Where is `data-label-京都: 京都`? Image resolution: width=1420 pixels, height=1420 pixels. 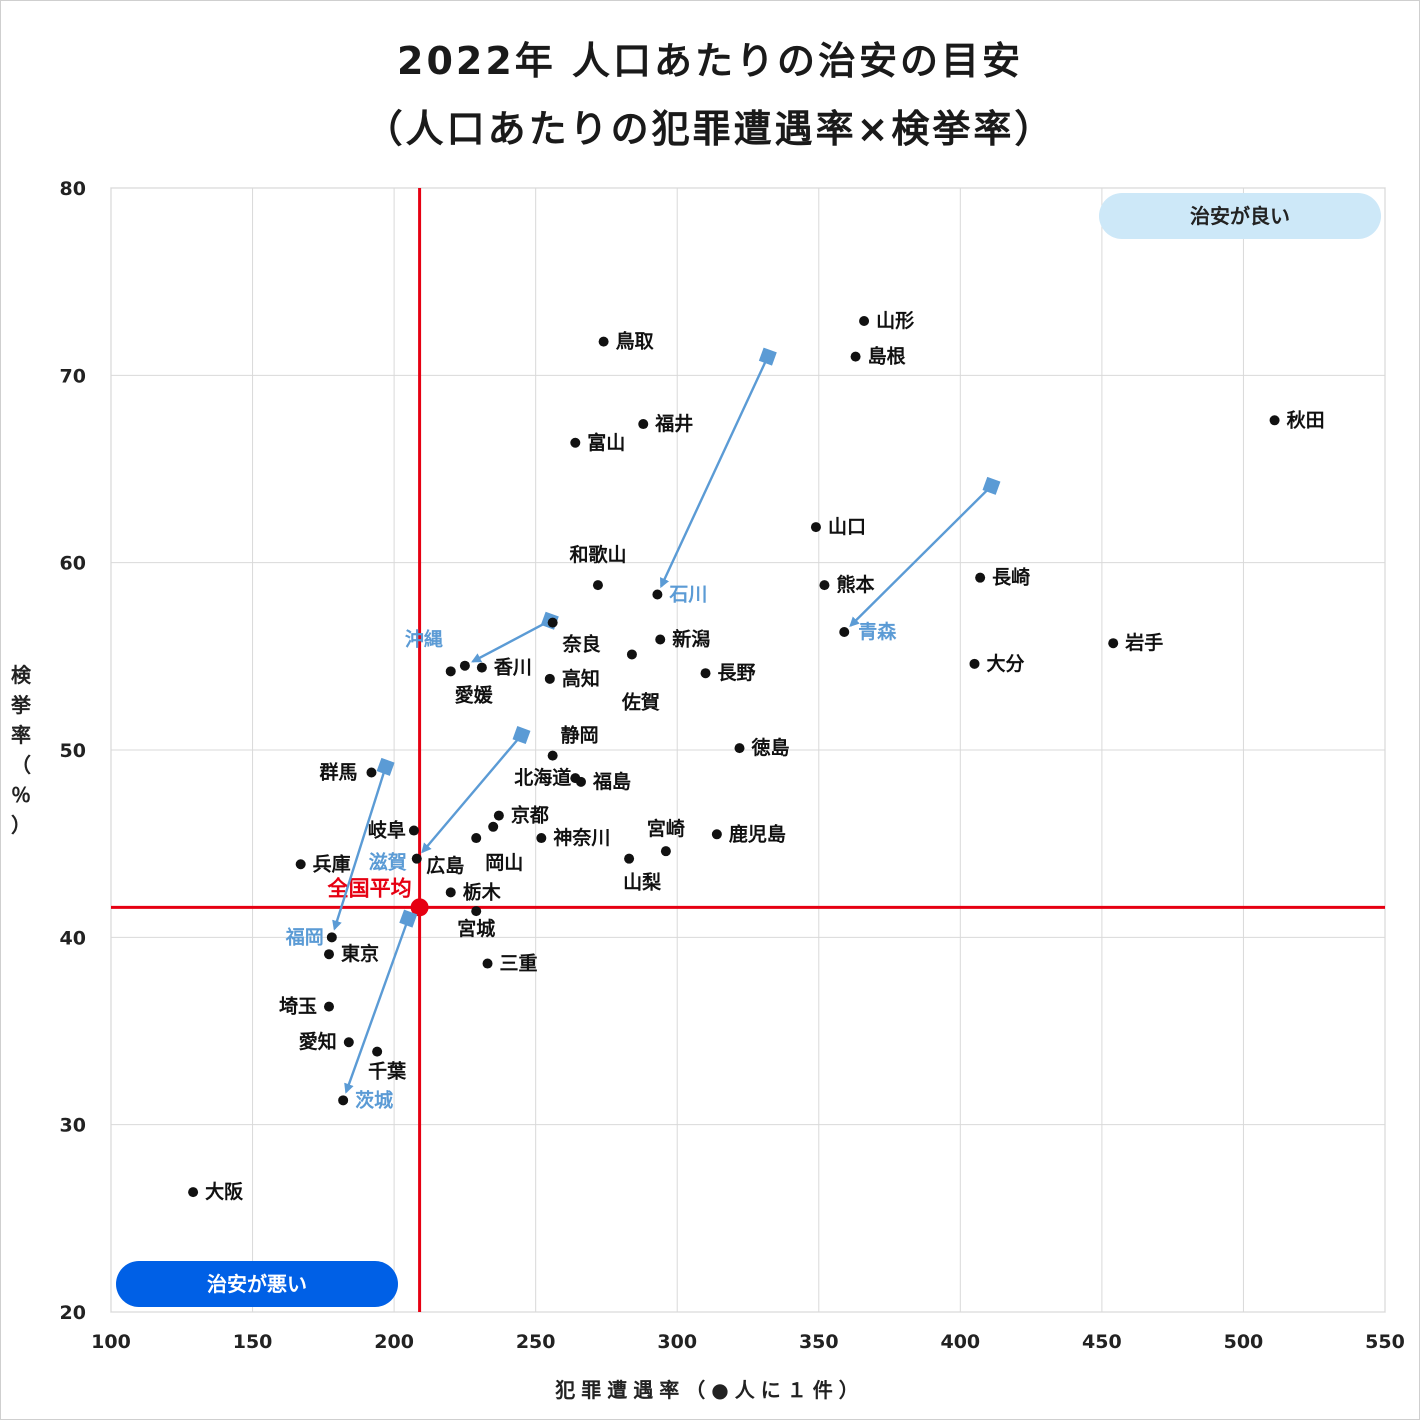
data-label-京都: 京都 is located at coordinates (530, 815).